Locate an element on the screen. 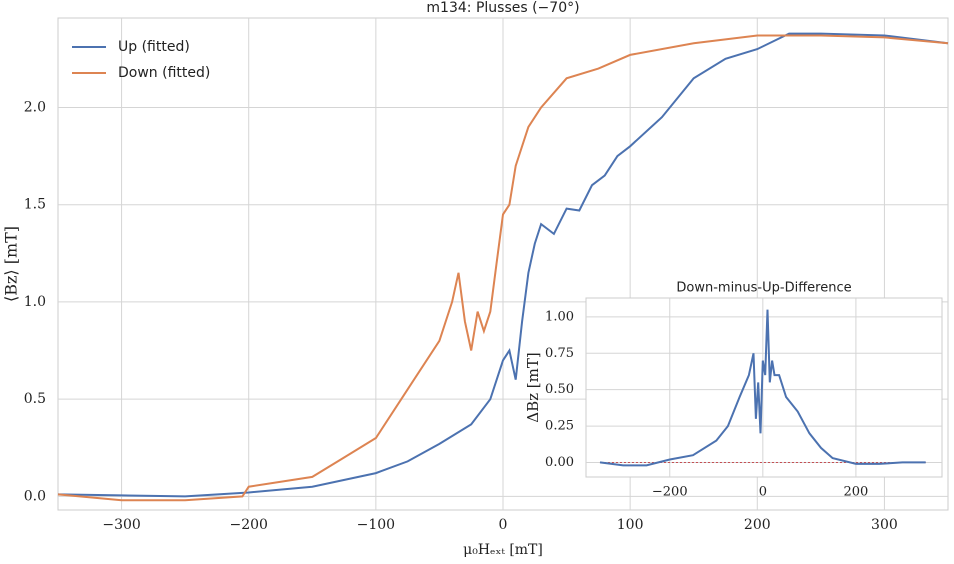  y-tick-label: 0.0 is located at coordinates (35, 496).